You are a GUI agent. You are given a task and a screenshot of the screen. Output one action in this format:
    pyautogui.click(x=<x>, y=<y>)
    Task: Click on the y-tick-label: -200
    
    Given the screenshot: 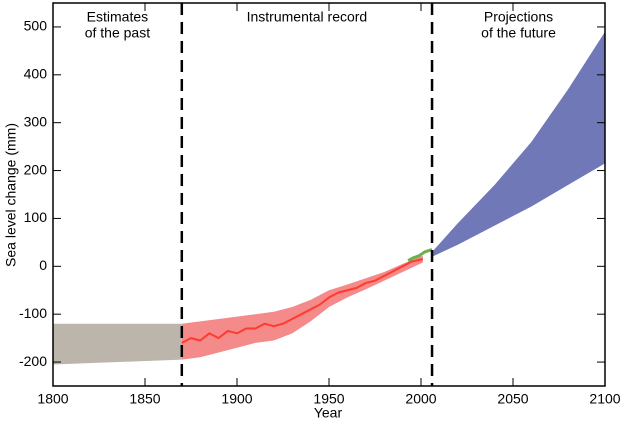 What is the action you would take?
    pyautogui.click(x=33, y=361)
    